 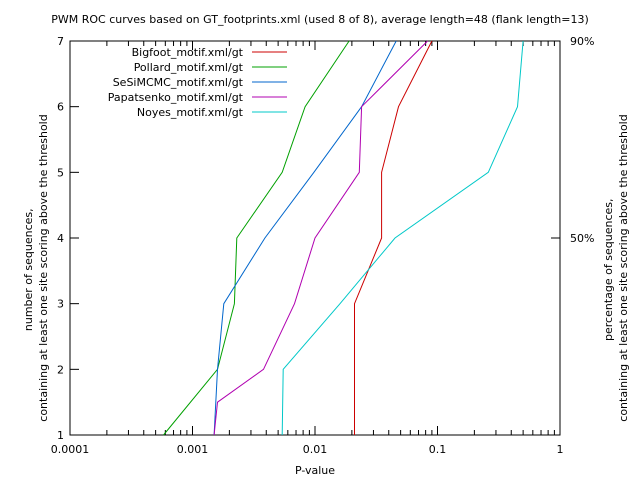 I want to click on y2-axis: 50% 90%, so click(x=572, y=140).